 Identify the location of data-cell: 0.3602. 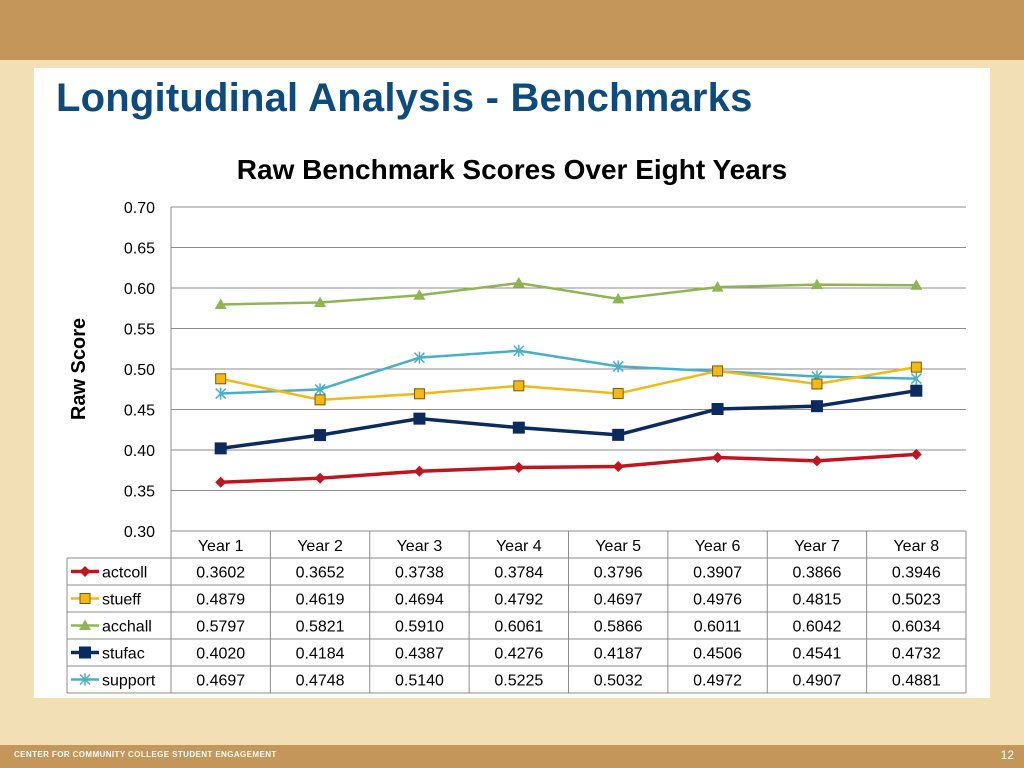
(220, 573).